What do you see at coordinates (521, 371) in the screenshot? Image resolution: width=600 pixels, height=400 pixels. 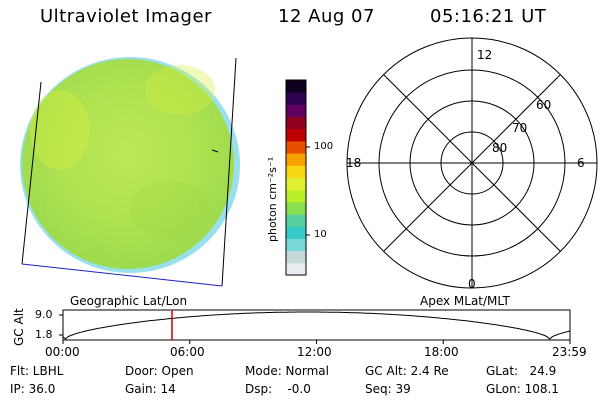 I see `glat-info: GLat: 24.9` at bounding box center [521, 371].